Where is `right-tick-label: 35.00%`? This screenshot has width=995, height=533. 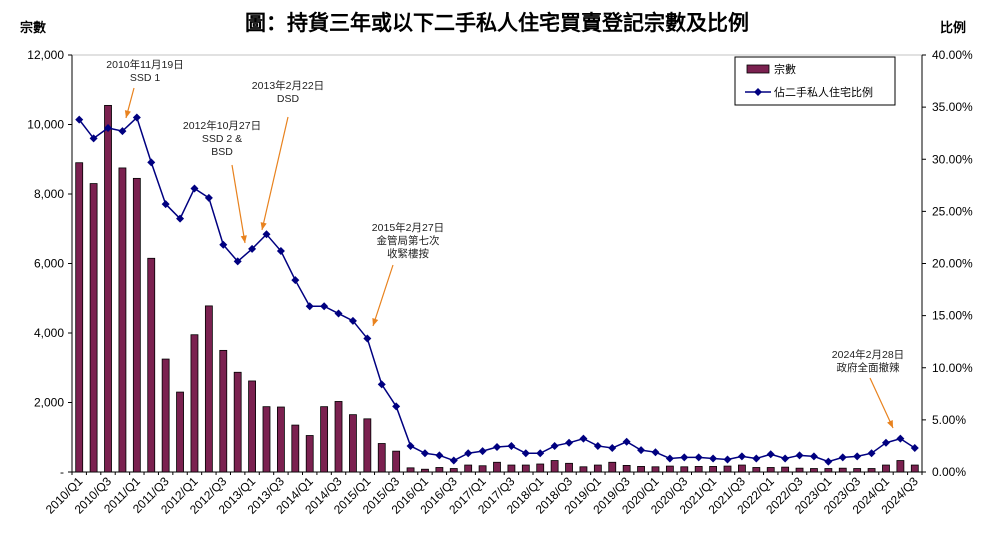
right-tick-label: 35.00% is located at coordinates (952, 107).